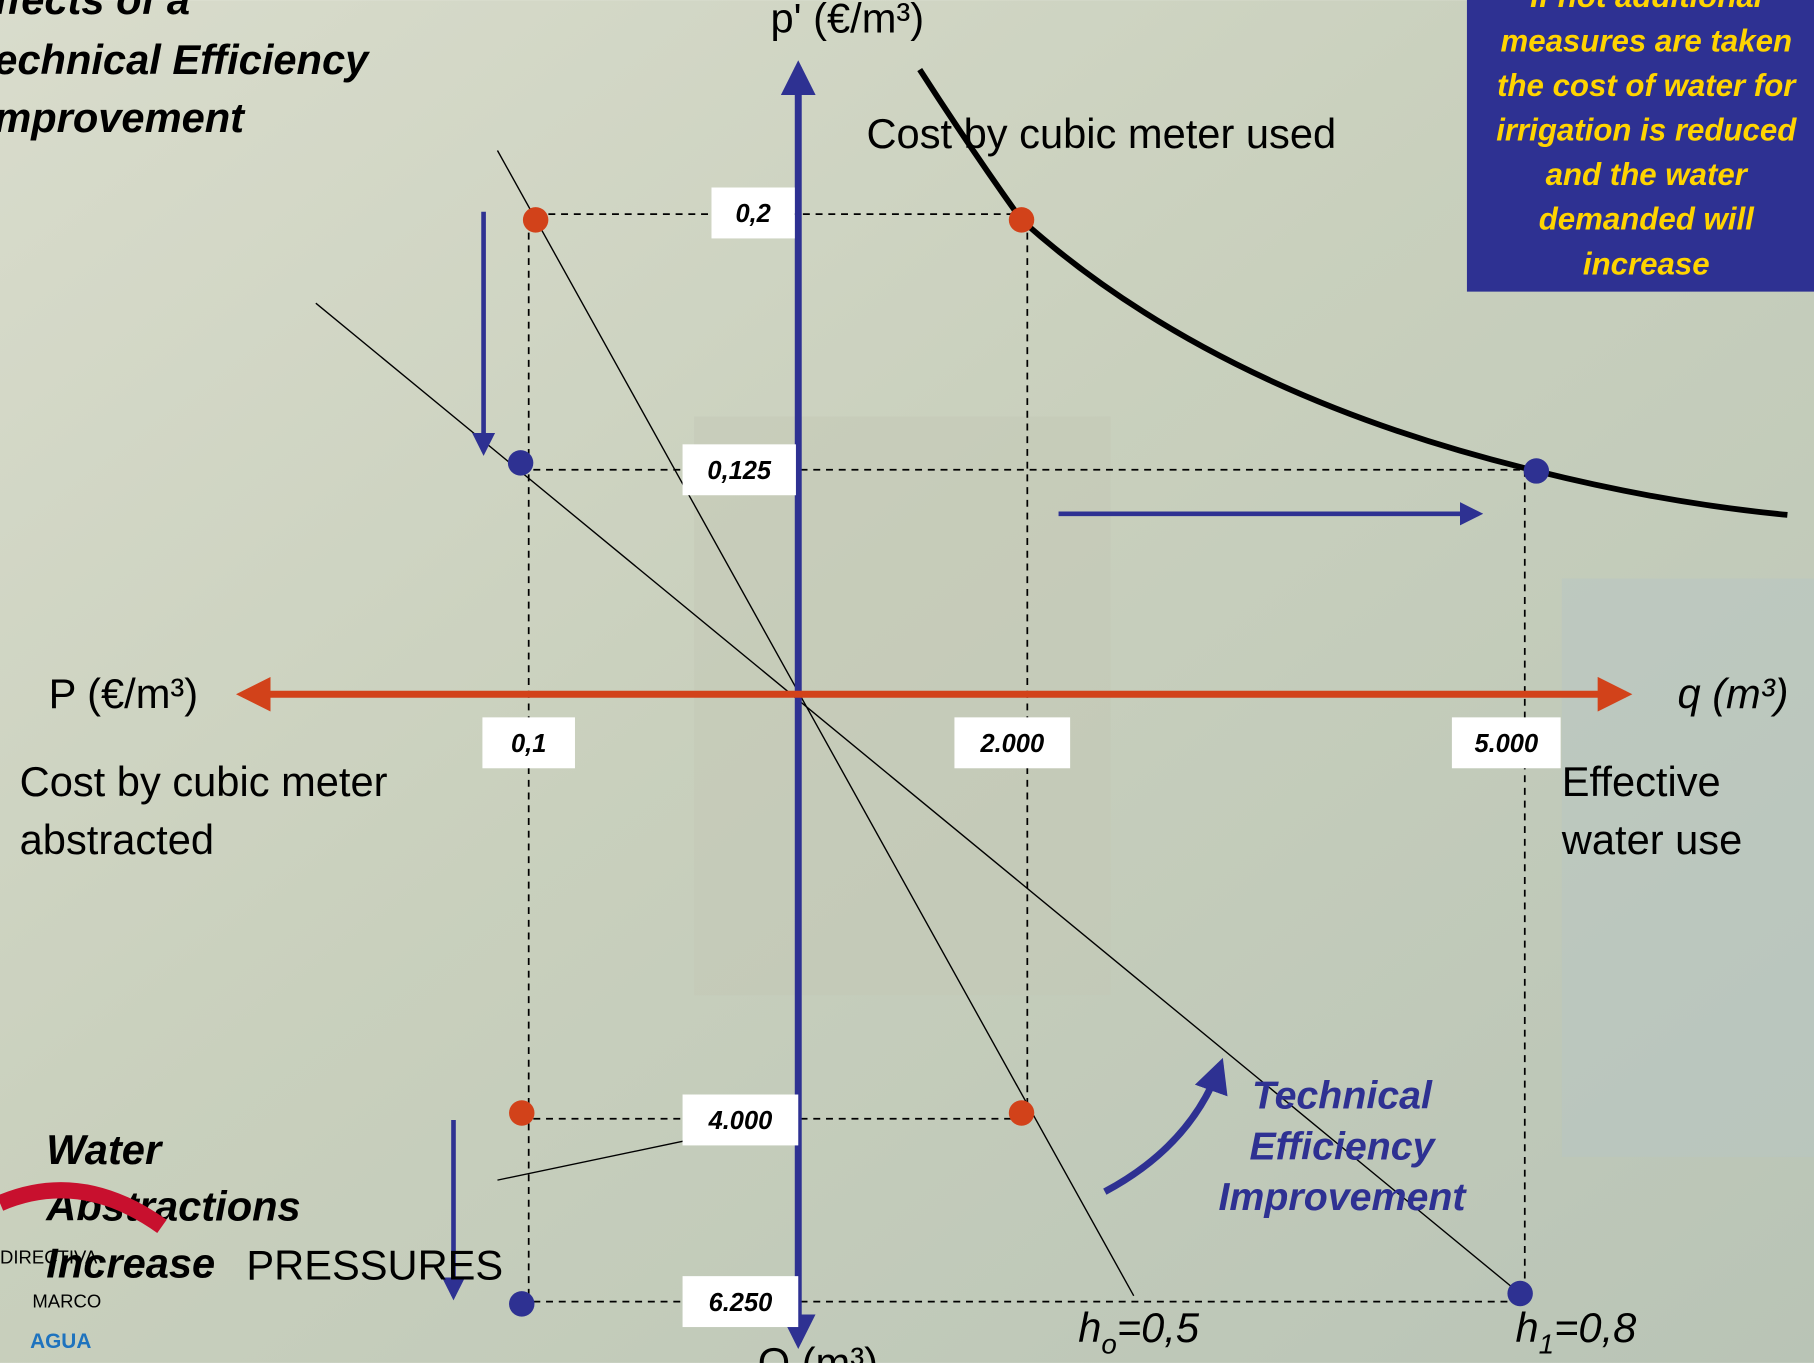  What do you see at coordinates (1158, 1327) in the screenshot?
I see `h-rest: =0,5` at bounding box center [1158, 1327].